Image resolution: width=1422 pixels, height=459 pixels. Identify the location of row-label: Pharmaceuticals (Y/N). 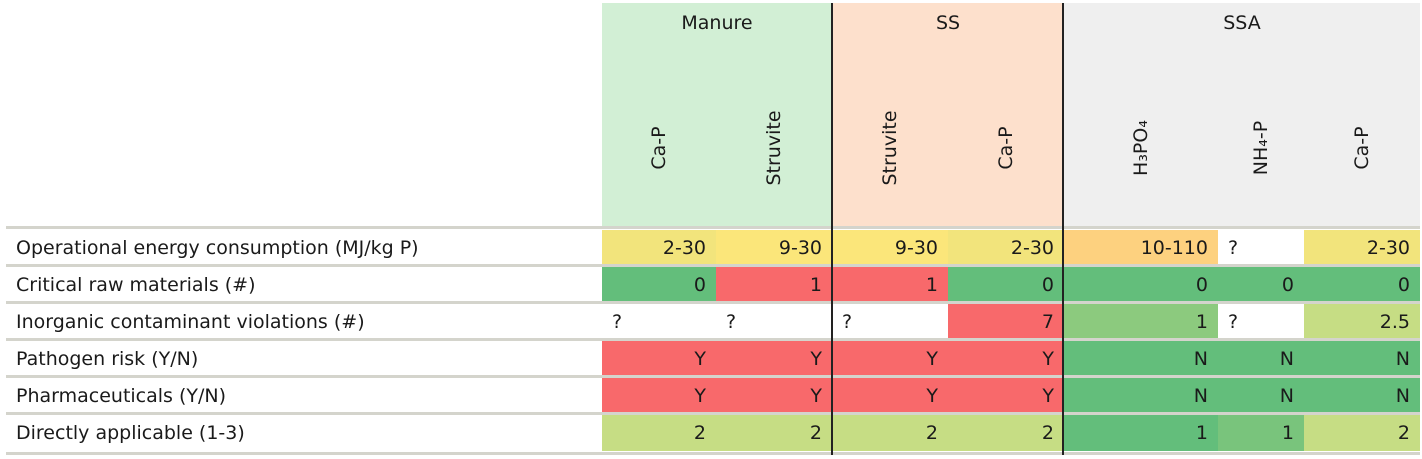
(121, 396).